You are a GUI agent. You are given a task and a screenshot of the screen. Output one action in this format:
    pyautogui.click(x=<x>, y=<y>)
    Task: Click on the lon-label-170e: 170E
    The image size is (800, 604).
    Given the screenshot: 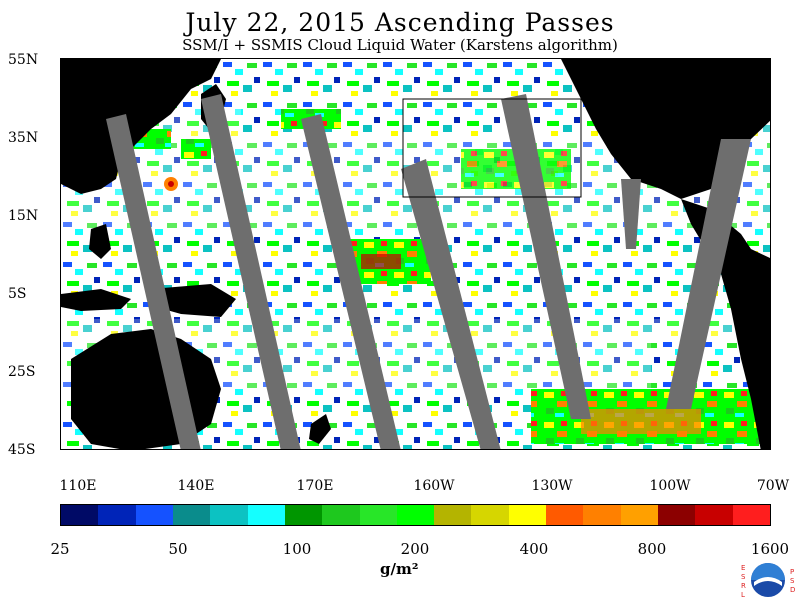 What is the action you would take?
    pyautogui.click(x=315, y=486)
    